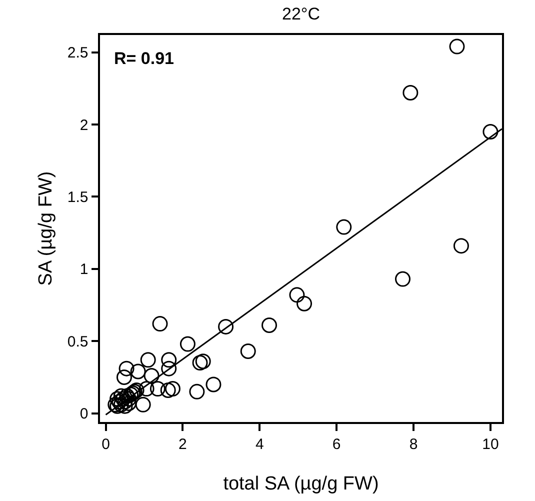 This screenshot has height=501, width=535. I want to click on x-axis-title: total SA (µg/g FW), so click(301, 484).